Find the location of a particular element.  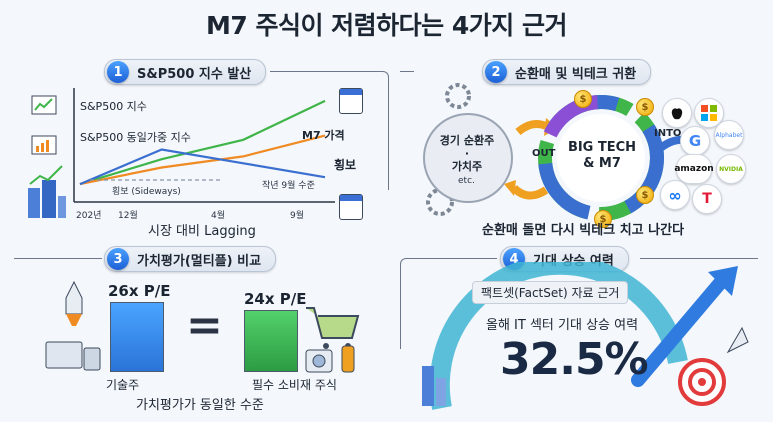

legend-equal-weight: S&P500 동일가중 지수 is located at coordinates (135, 137).